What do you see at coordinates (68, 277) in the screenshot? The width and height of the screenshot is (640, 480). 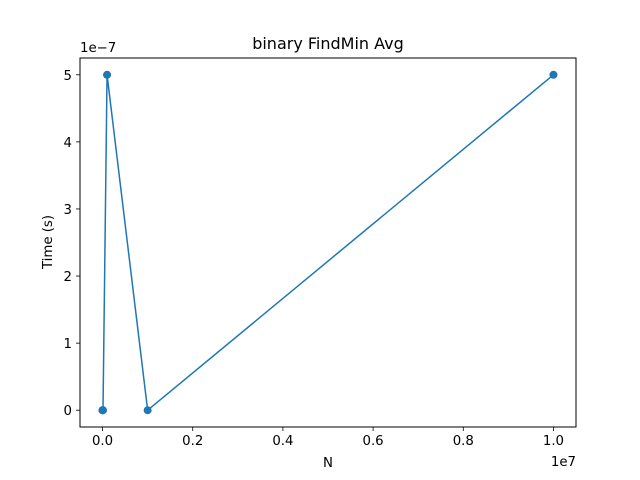 I see `y-tick-label: 2` at bounding box center [68, 277].